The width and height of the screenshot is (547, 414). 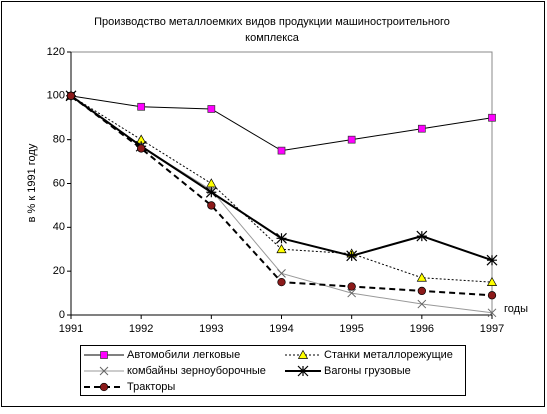 What do you see at coordinates (273, 370) in the screenshot?
I see `legend` at bounding box center [273, 370].